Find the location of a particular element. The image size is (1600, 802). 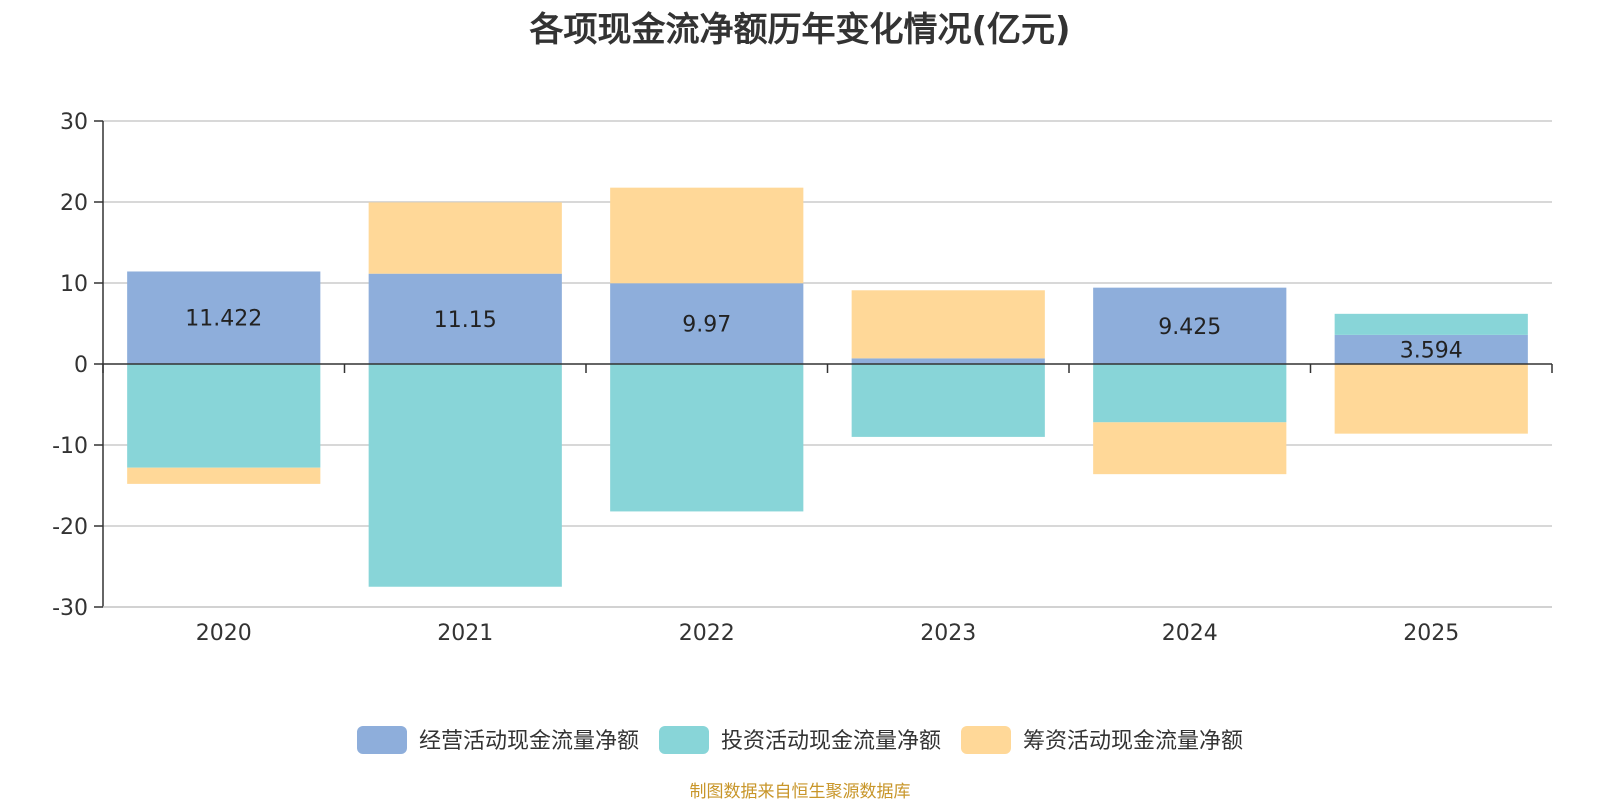

y-tick-label: 0 is located at coordinates (81, 365).